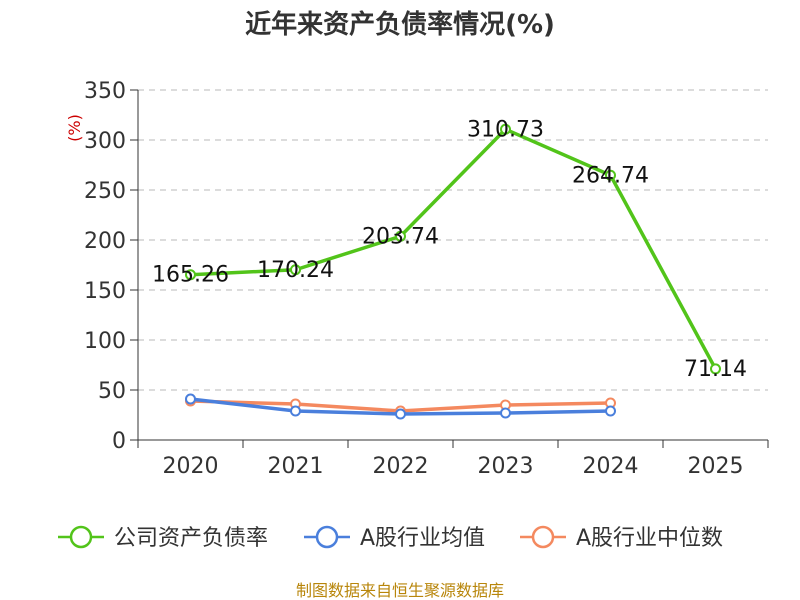 This screenshot has width=800, height=600. Describe the element at coordinates (105, 341) in the screenshot. I see `y-tick-label: 100` at that location.